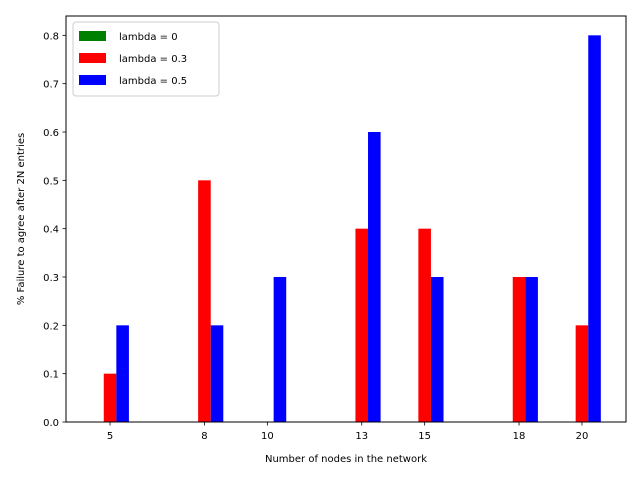  I want to click on y-tick-label: 0.0, so click(51, 423).